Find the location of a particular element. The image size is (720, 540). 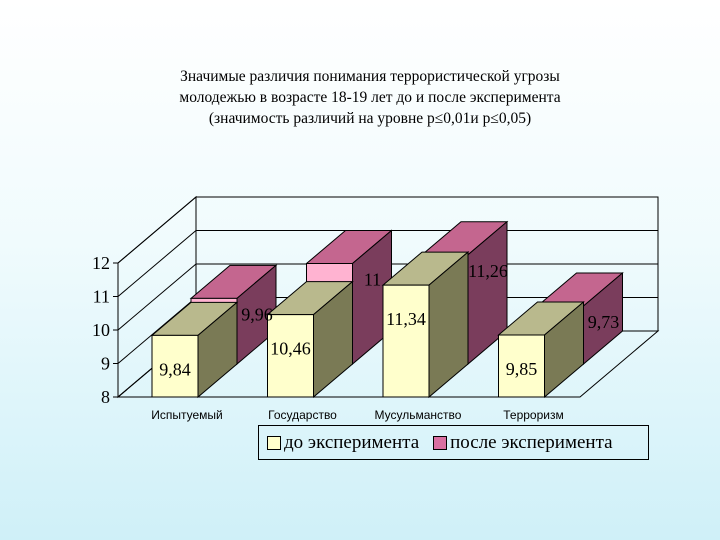

bar-before-0-front is located at coordinates (175, 366).